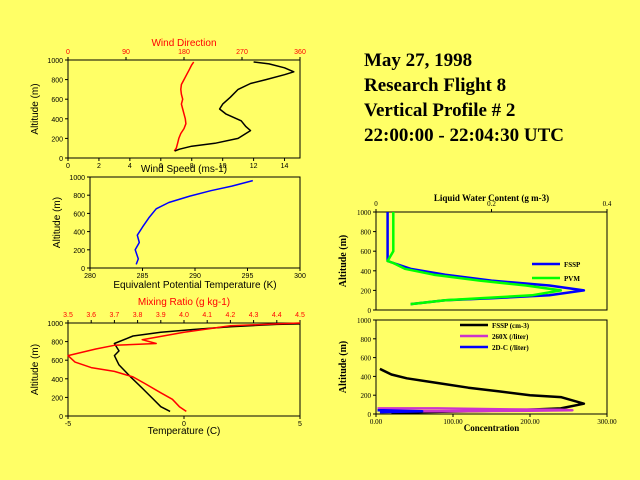 This screenshot has height=480, width=640. I want to click on theta-ylabel: Altitude (m), so click(57, 222).